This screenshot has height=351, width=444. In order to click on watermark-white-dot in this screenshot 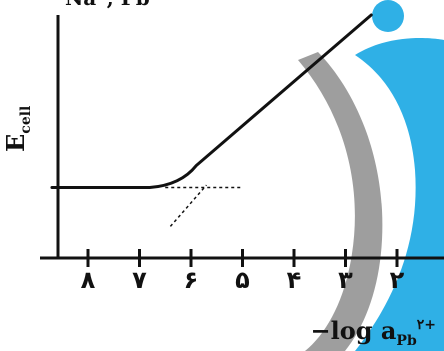, I will do `click(335, 14)`.